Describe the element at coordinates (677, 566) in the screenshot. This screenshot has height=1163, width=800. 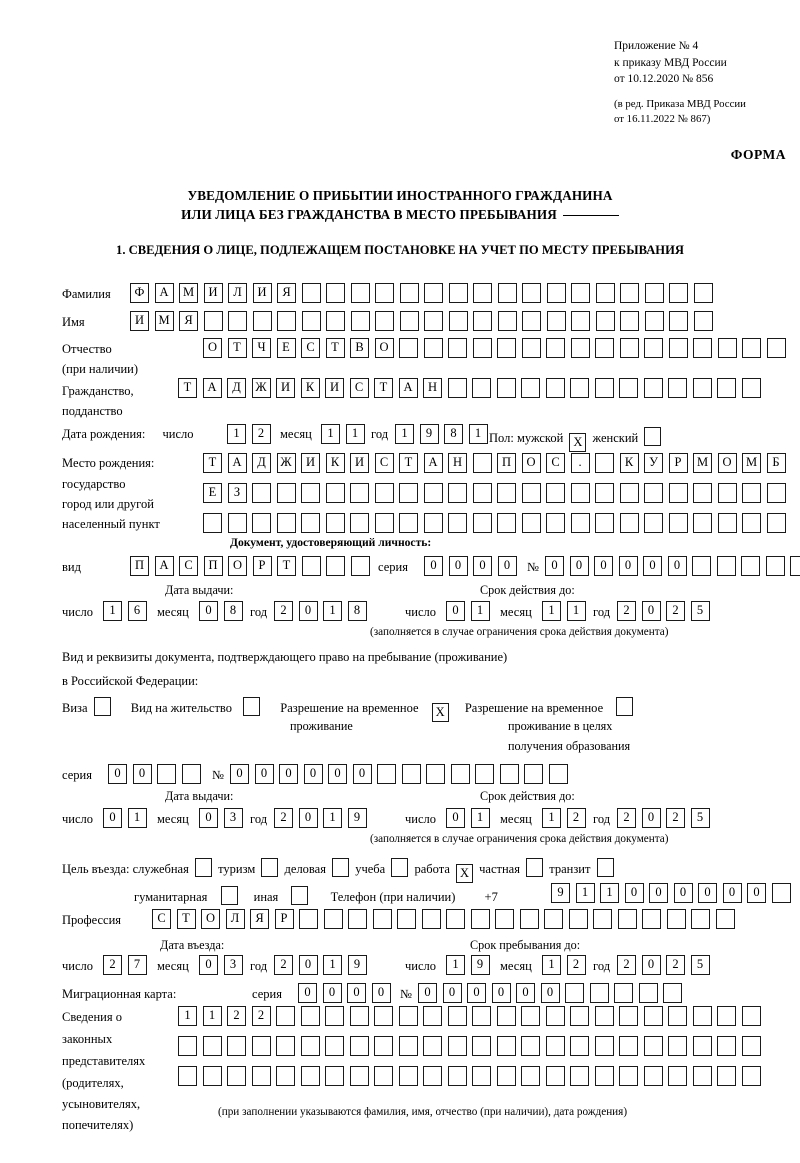
I see `identity-number-field-cell-6: 0` at that location.